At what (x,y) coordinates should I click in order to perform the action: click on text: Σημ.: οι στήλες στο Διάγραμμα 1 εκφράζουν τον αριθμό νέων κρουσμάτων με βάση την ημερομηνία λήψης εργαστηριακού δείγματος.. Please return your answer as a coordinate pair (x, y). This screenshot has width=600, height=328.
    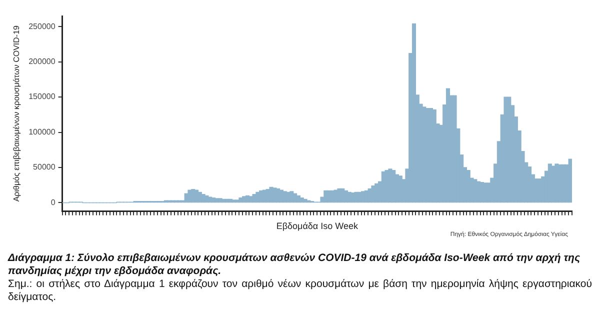
    Looking at the image, I should click on (300, 291).